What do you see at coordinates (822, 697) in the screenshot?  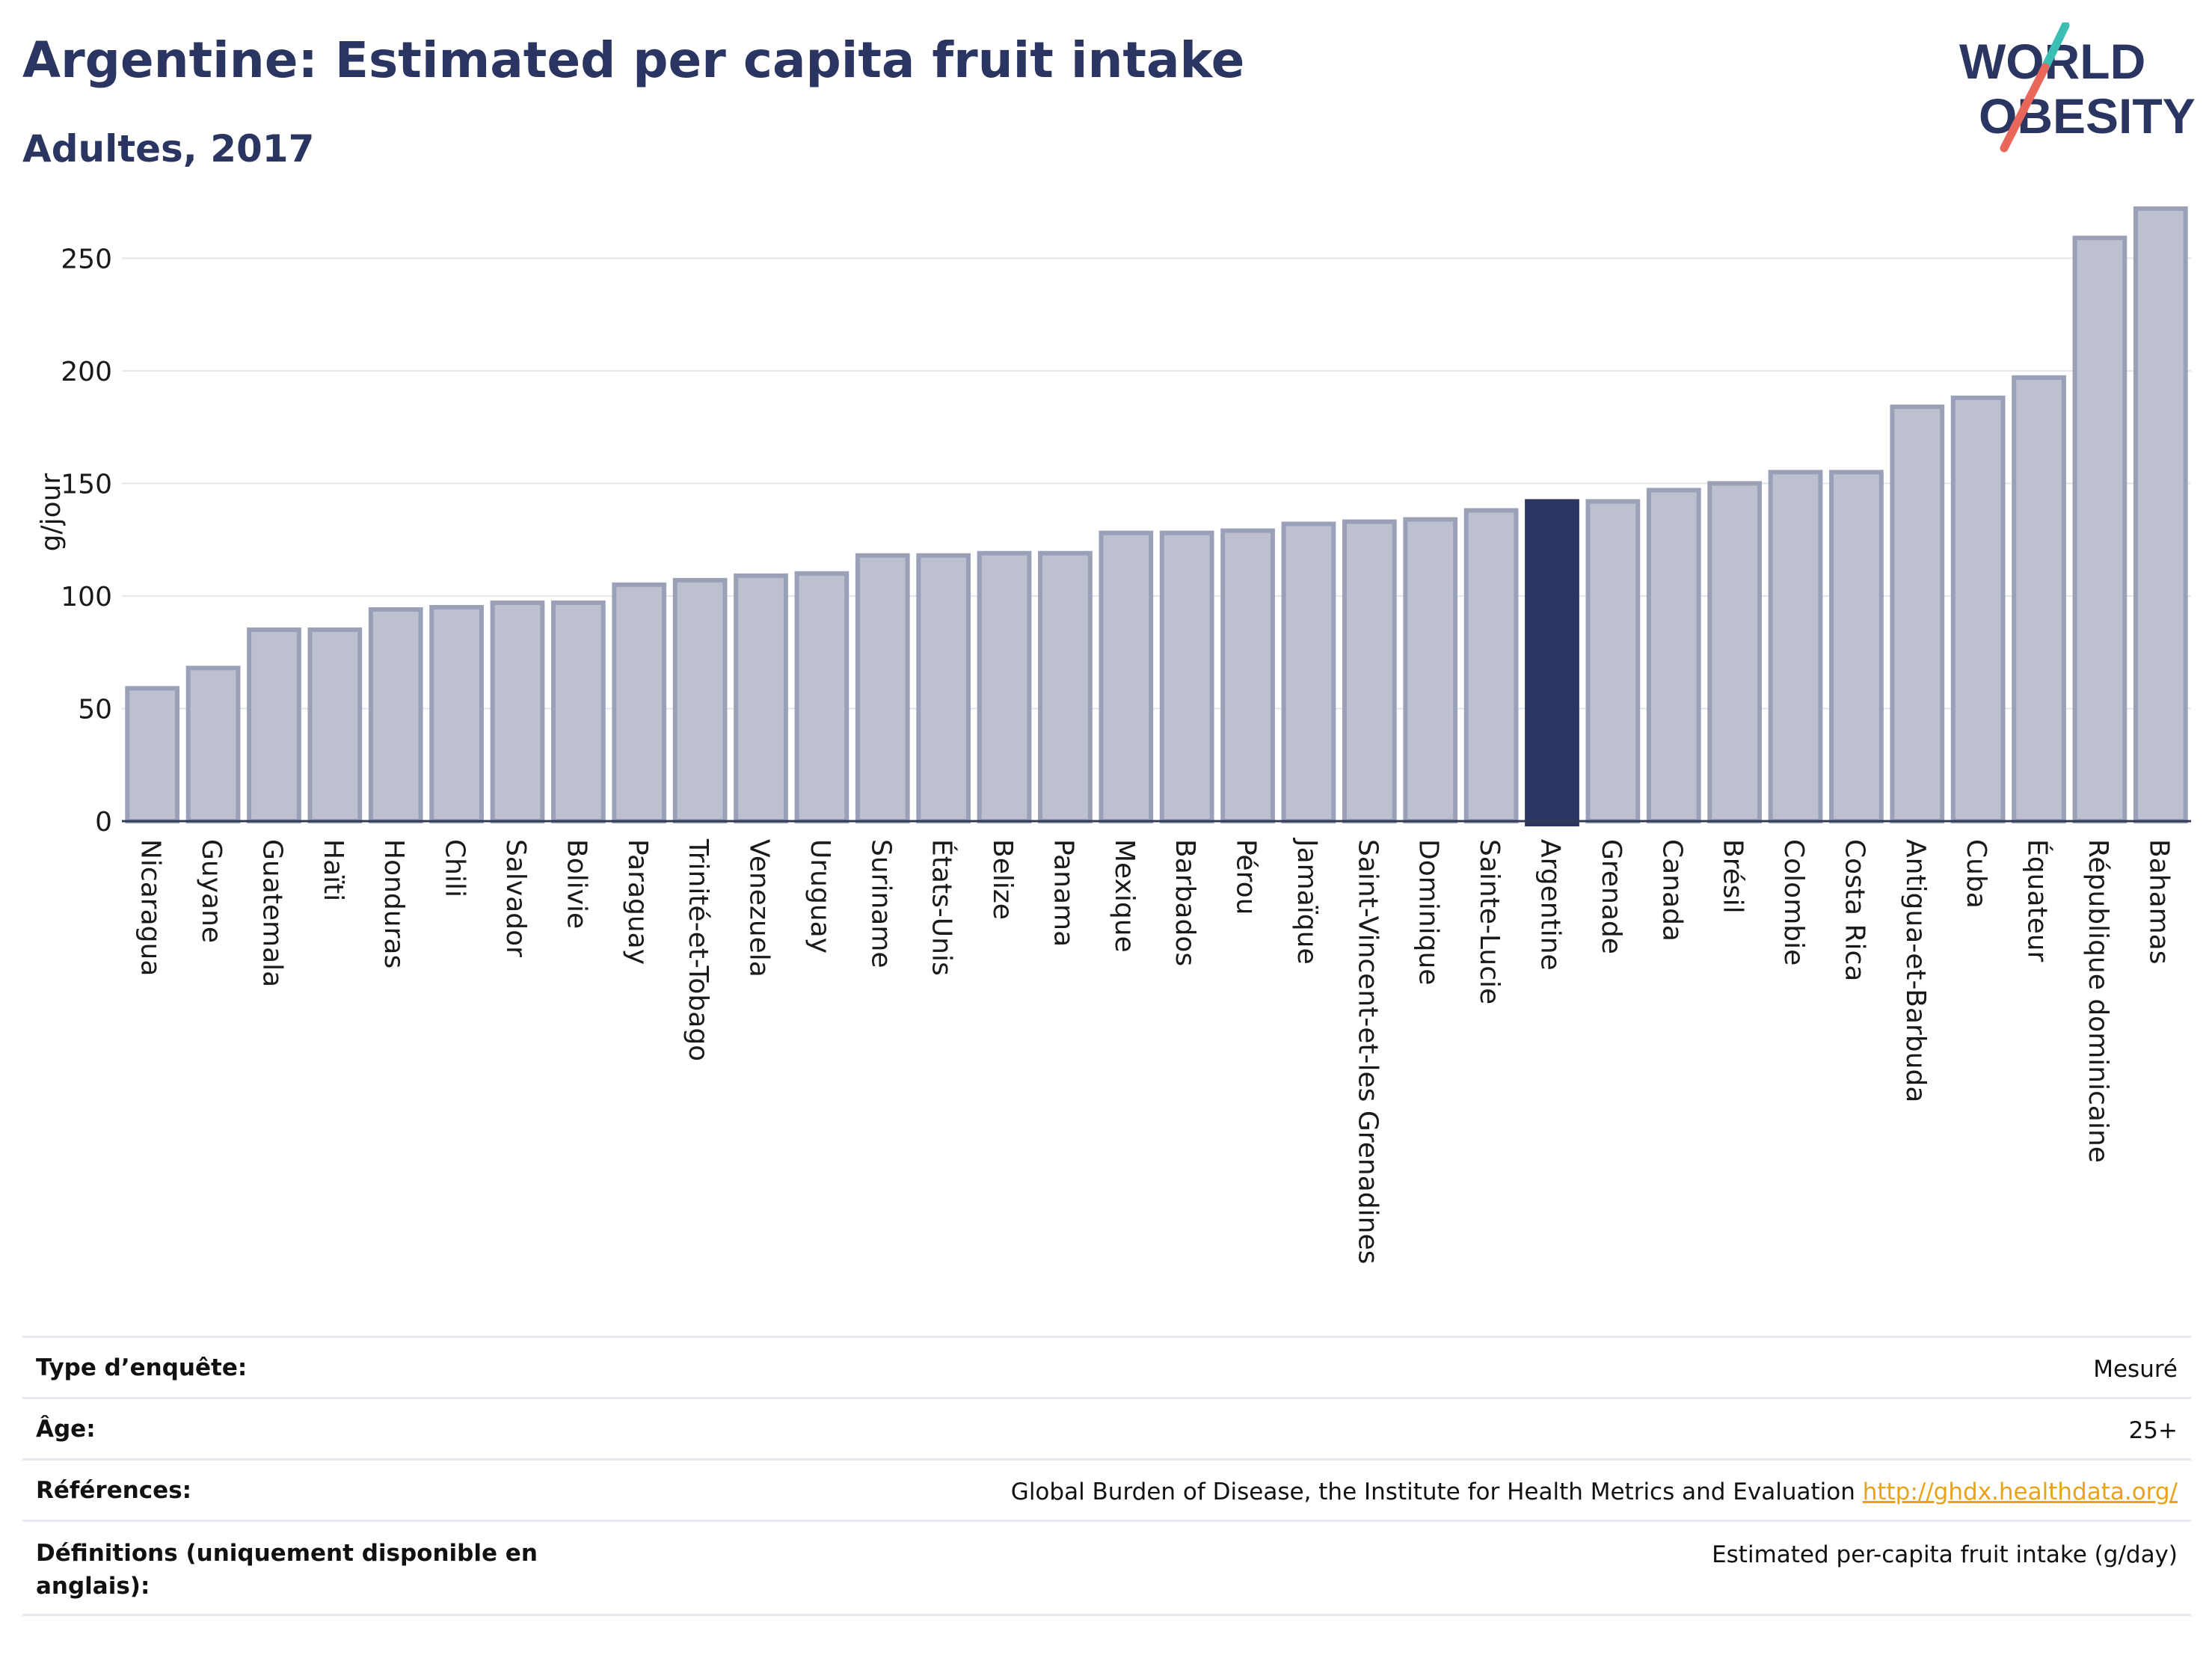 I see `bar-uruguay` at bounding box center [822, 697].